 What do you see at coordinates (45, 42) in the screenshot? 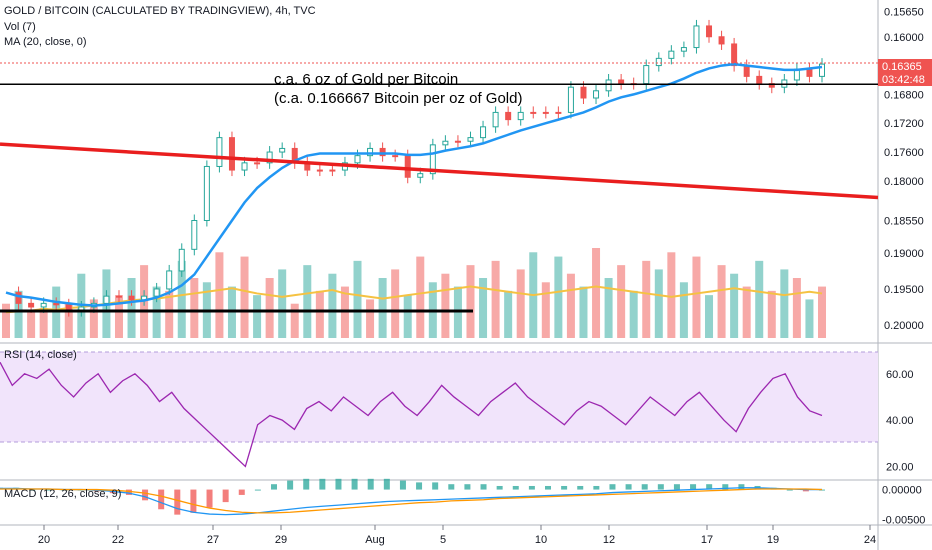
I see `legend-ma: MA (20, close, 0)` at bounding box center [45, 42].